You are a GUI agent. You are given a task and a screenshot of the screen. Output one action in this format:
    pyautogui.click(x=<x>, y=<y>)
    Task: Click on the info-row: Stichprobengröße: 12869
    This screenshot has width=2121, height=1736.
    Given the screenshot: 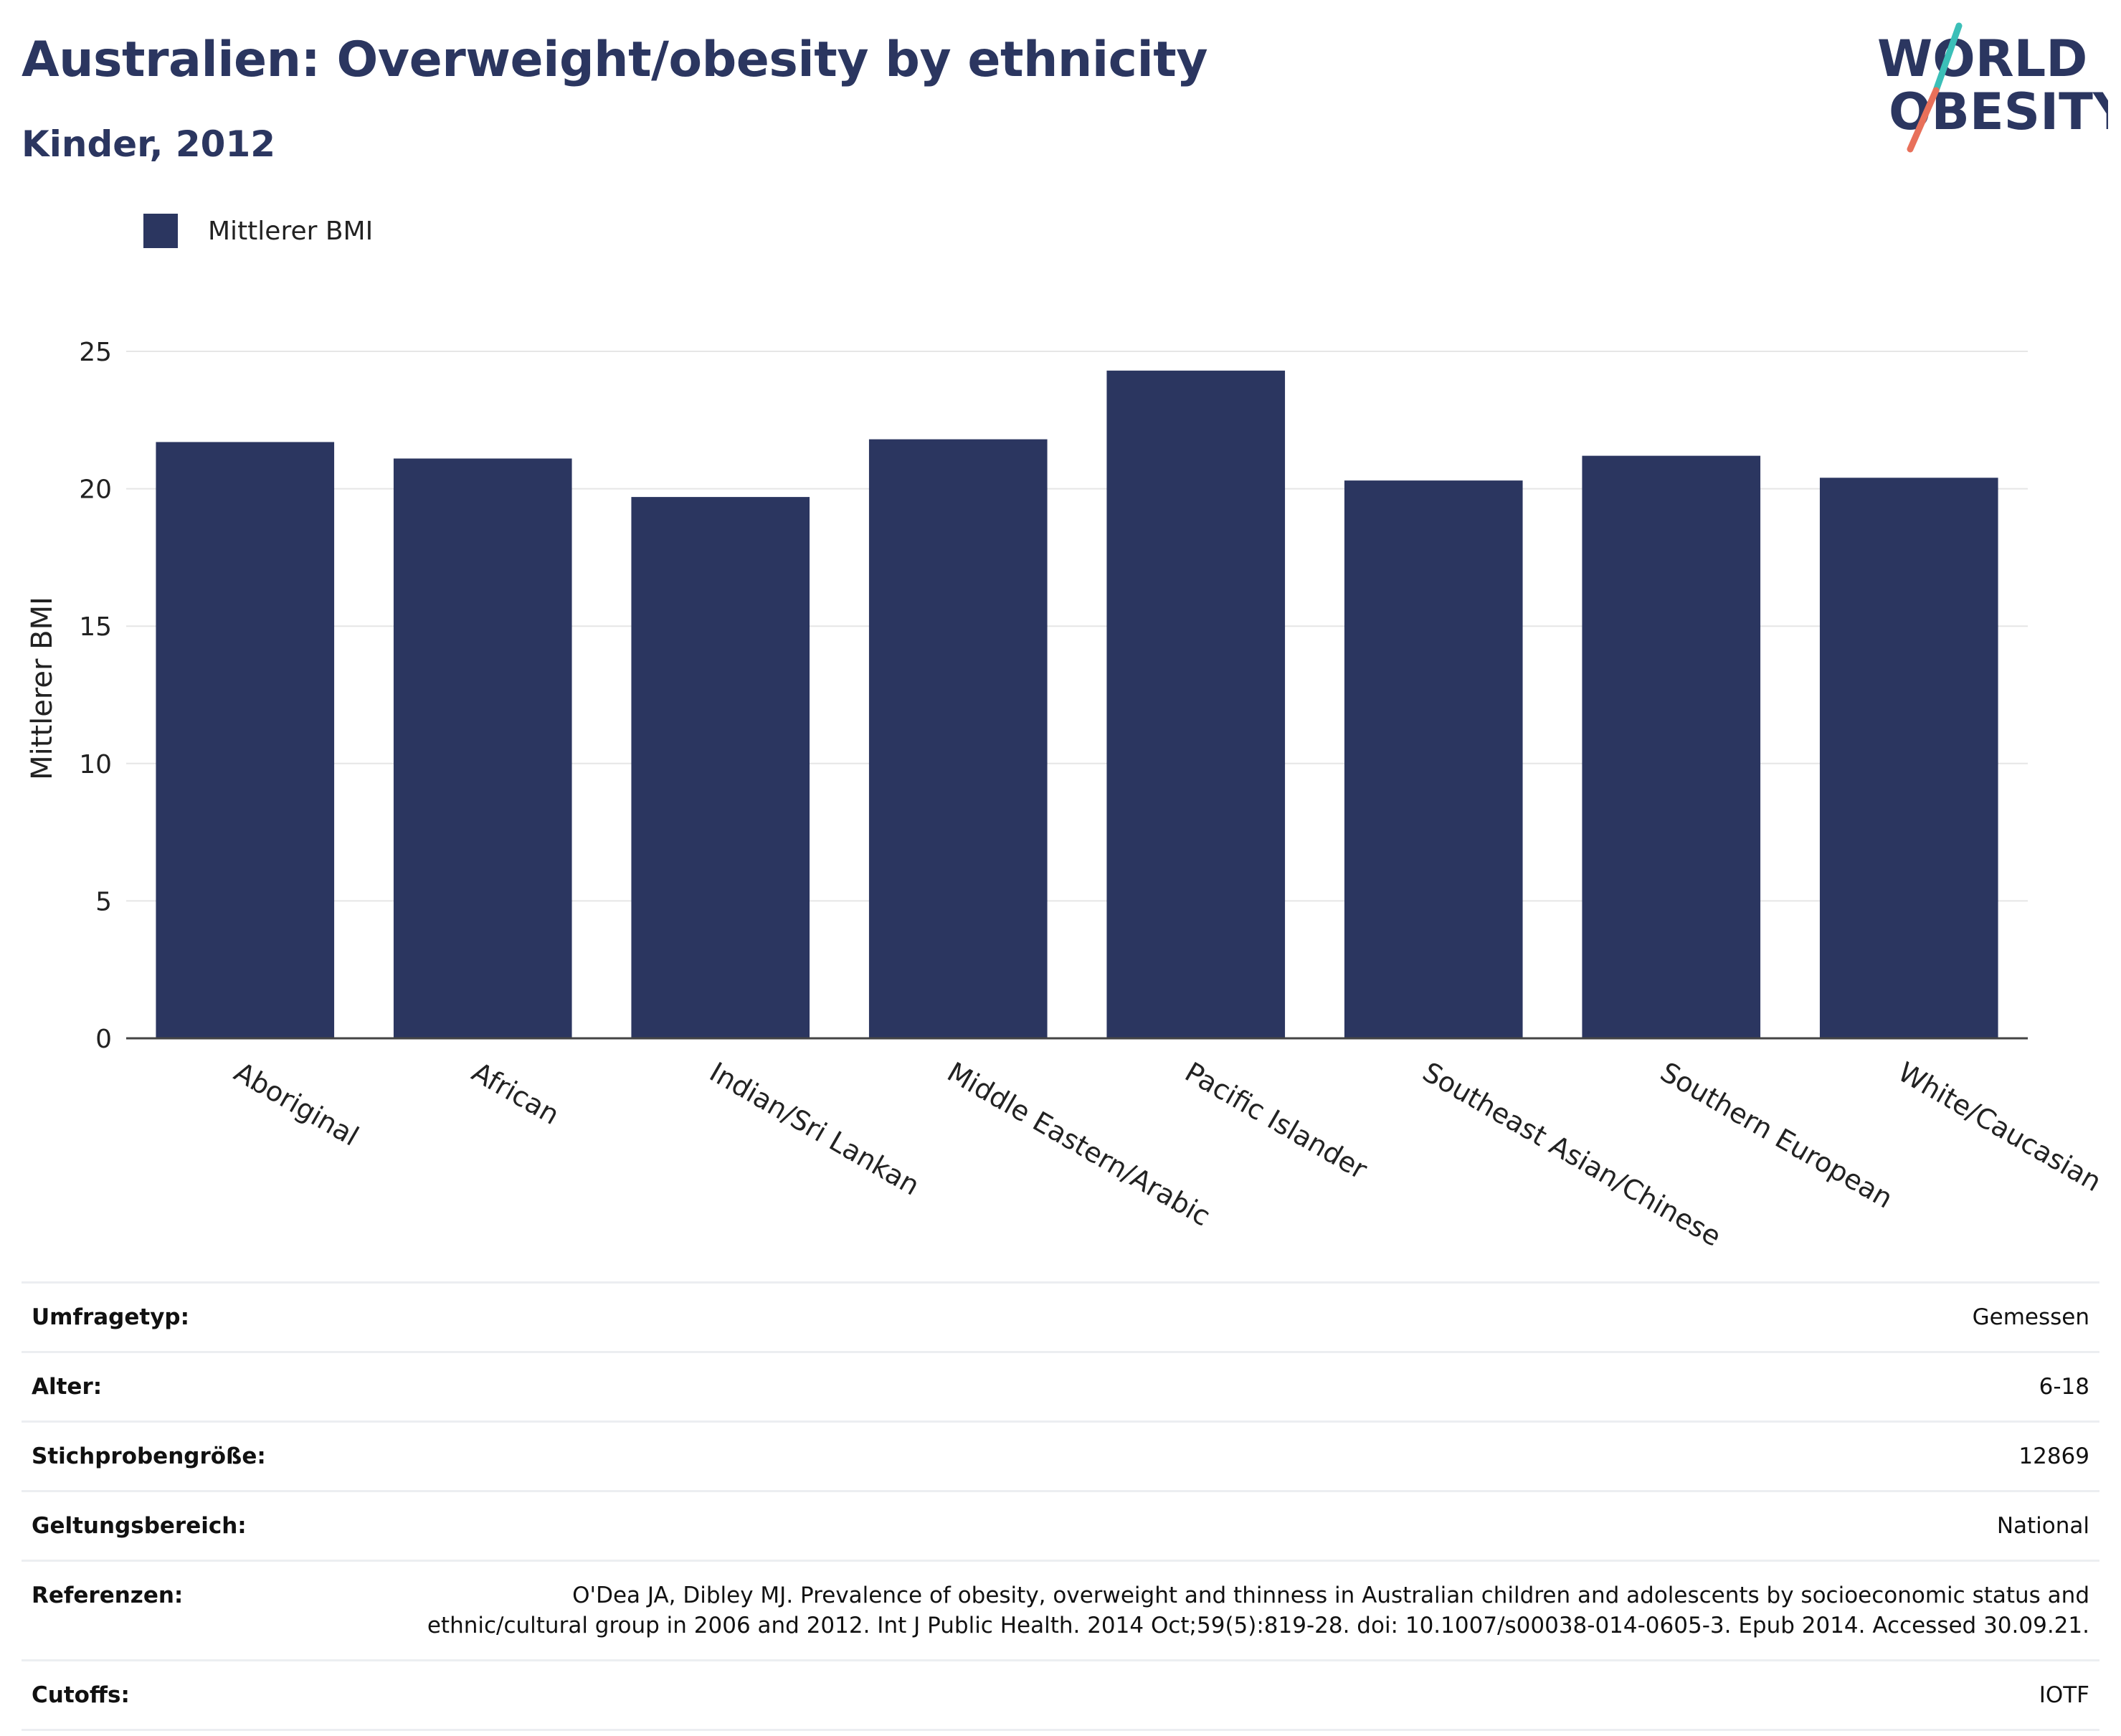 What is the action you would take?
    pyautogui.click(x=1060, y=1456)
    